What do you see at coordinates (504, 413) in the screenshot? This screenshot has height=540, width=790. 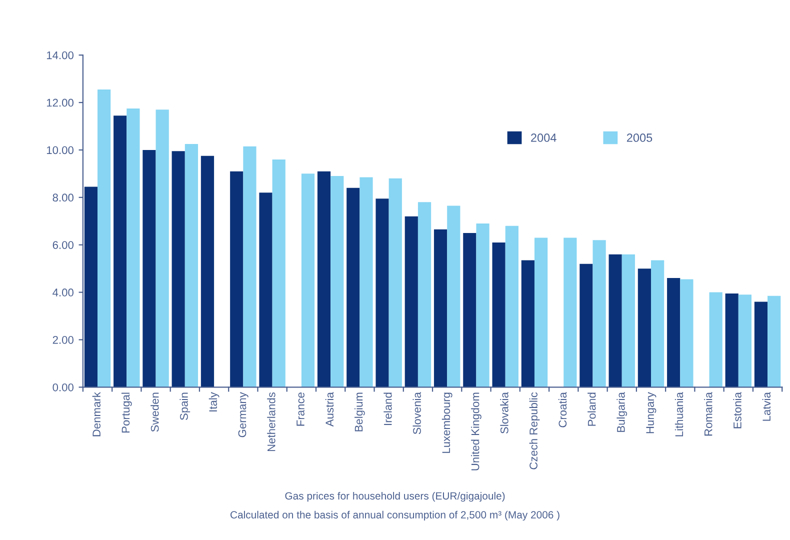 I see `x-tick-label: Slovakia` at bounding box center [504, 413].